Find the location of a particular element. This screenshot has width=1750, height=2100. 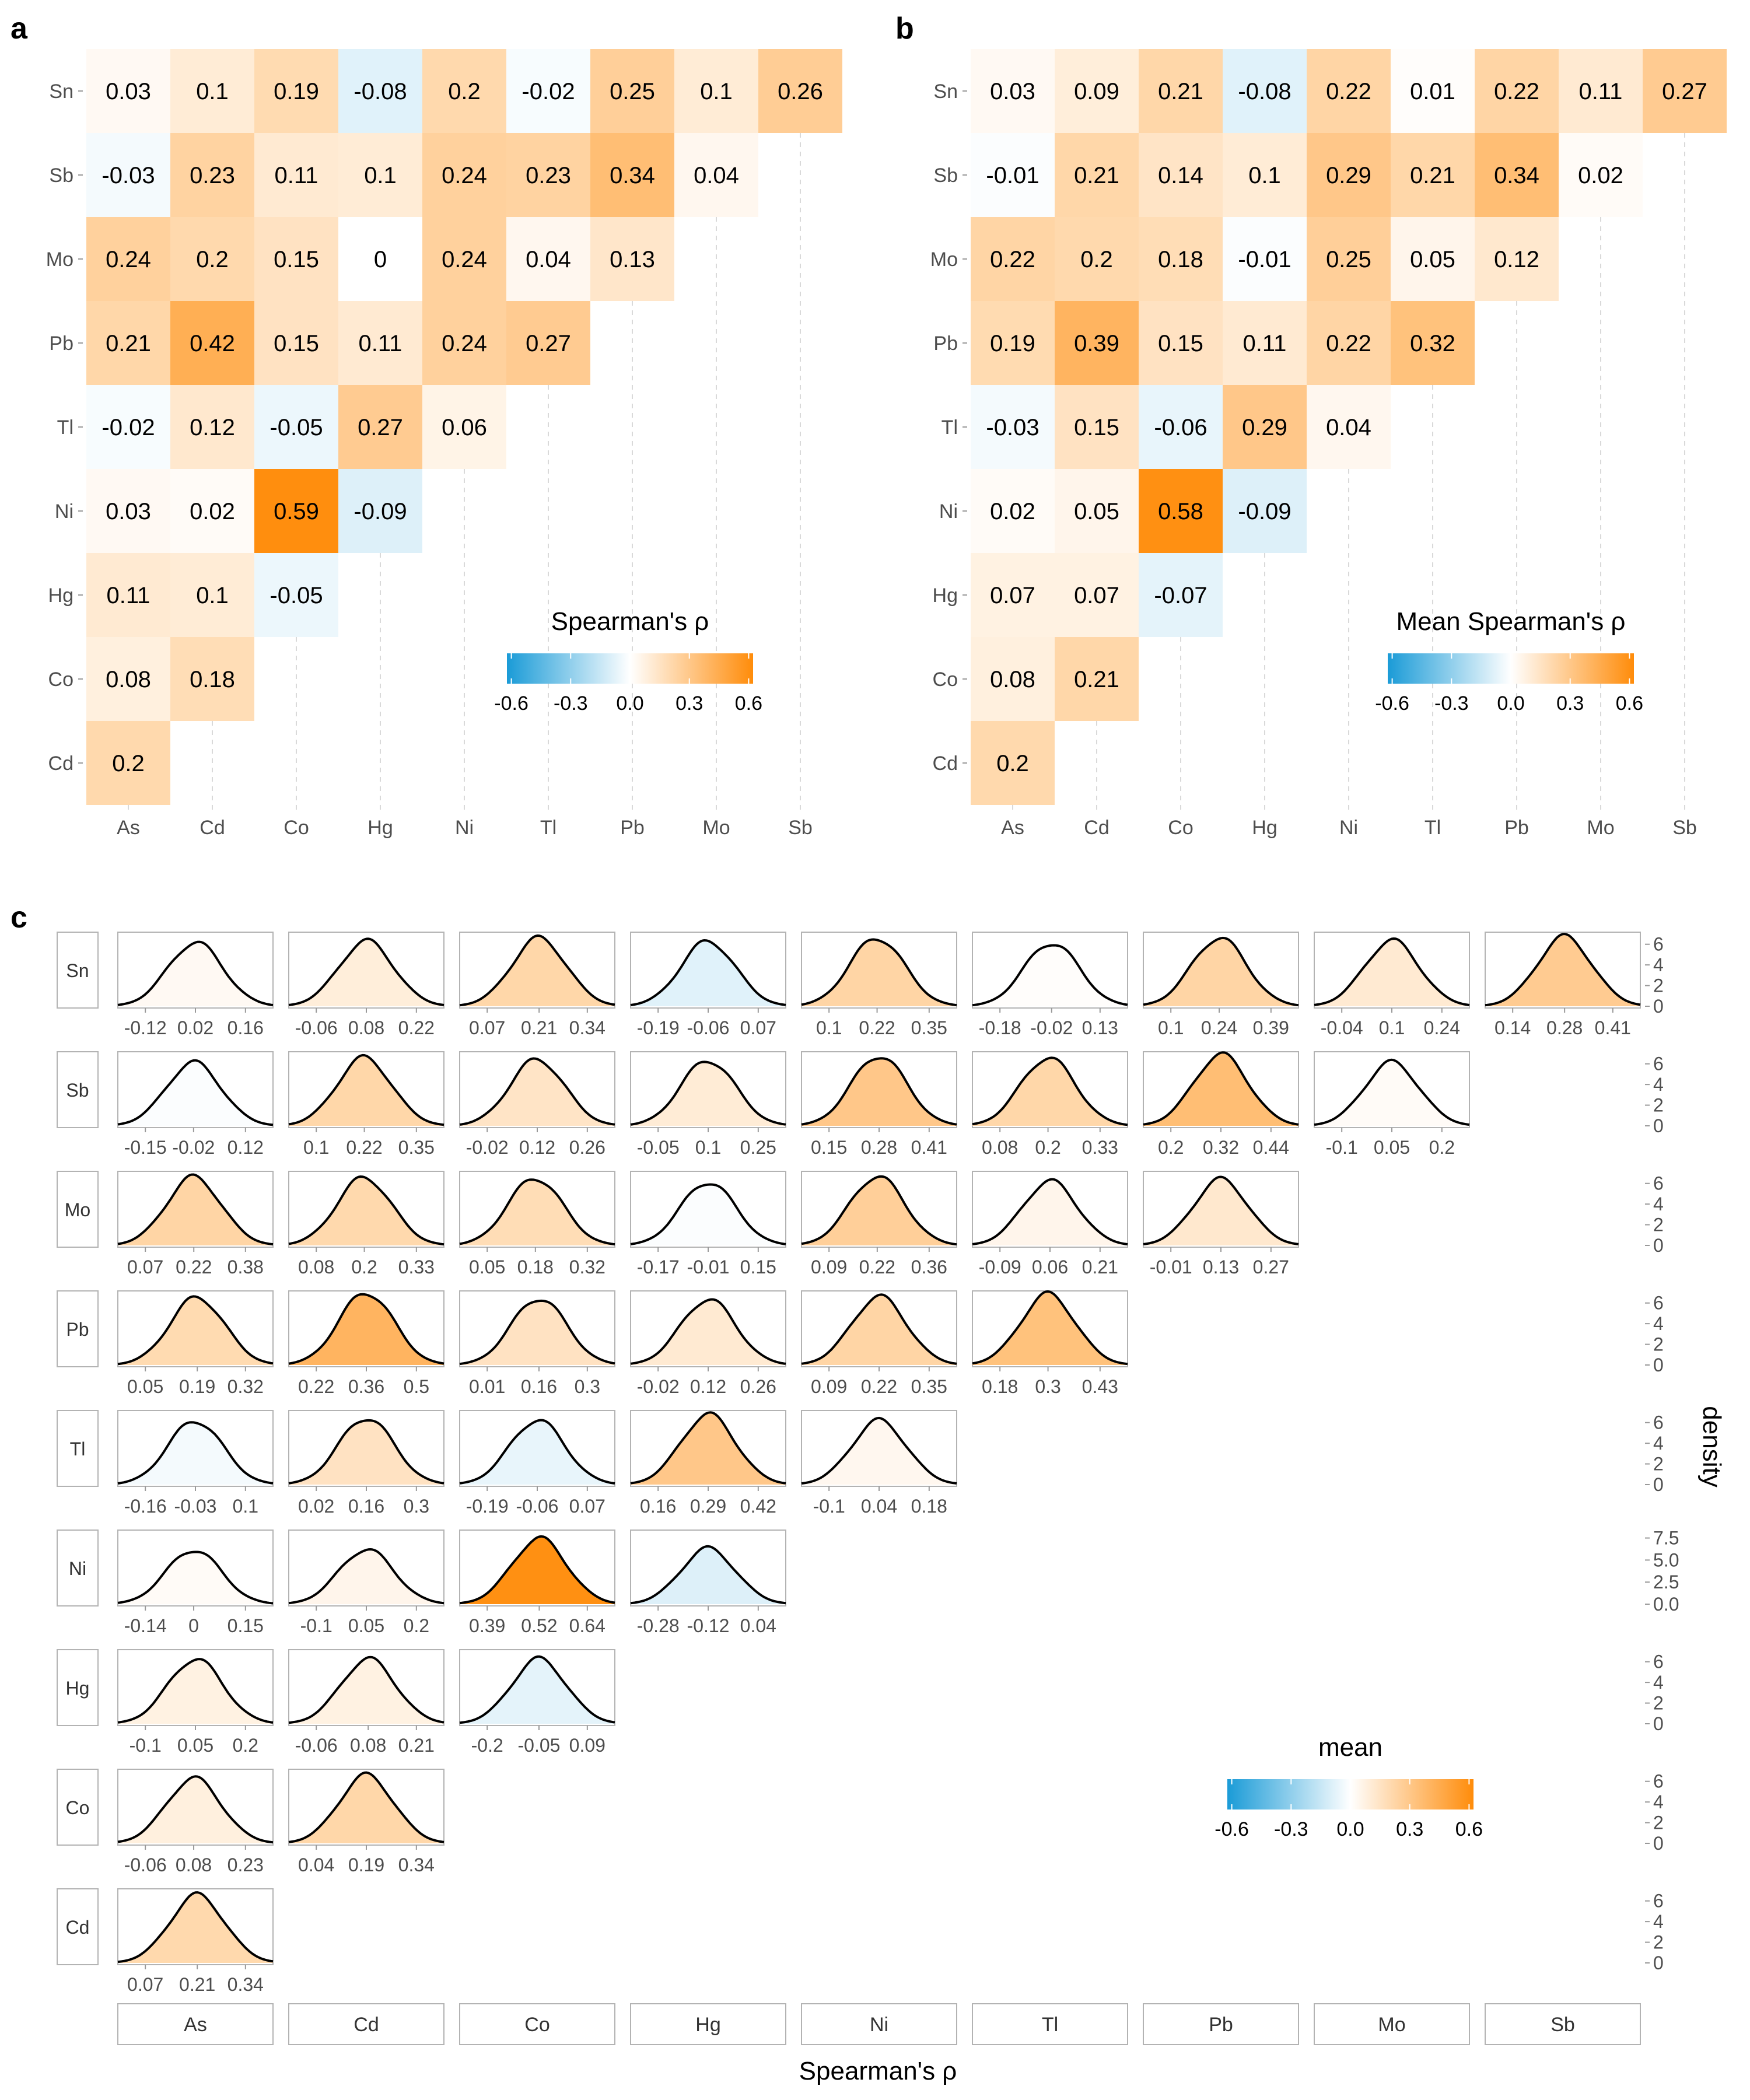

facet-x-tick-label: 0.43 is located at coordinates (1100, 1386).